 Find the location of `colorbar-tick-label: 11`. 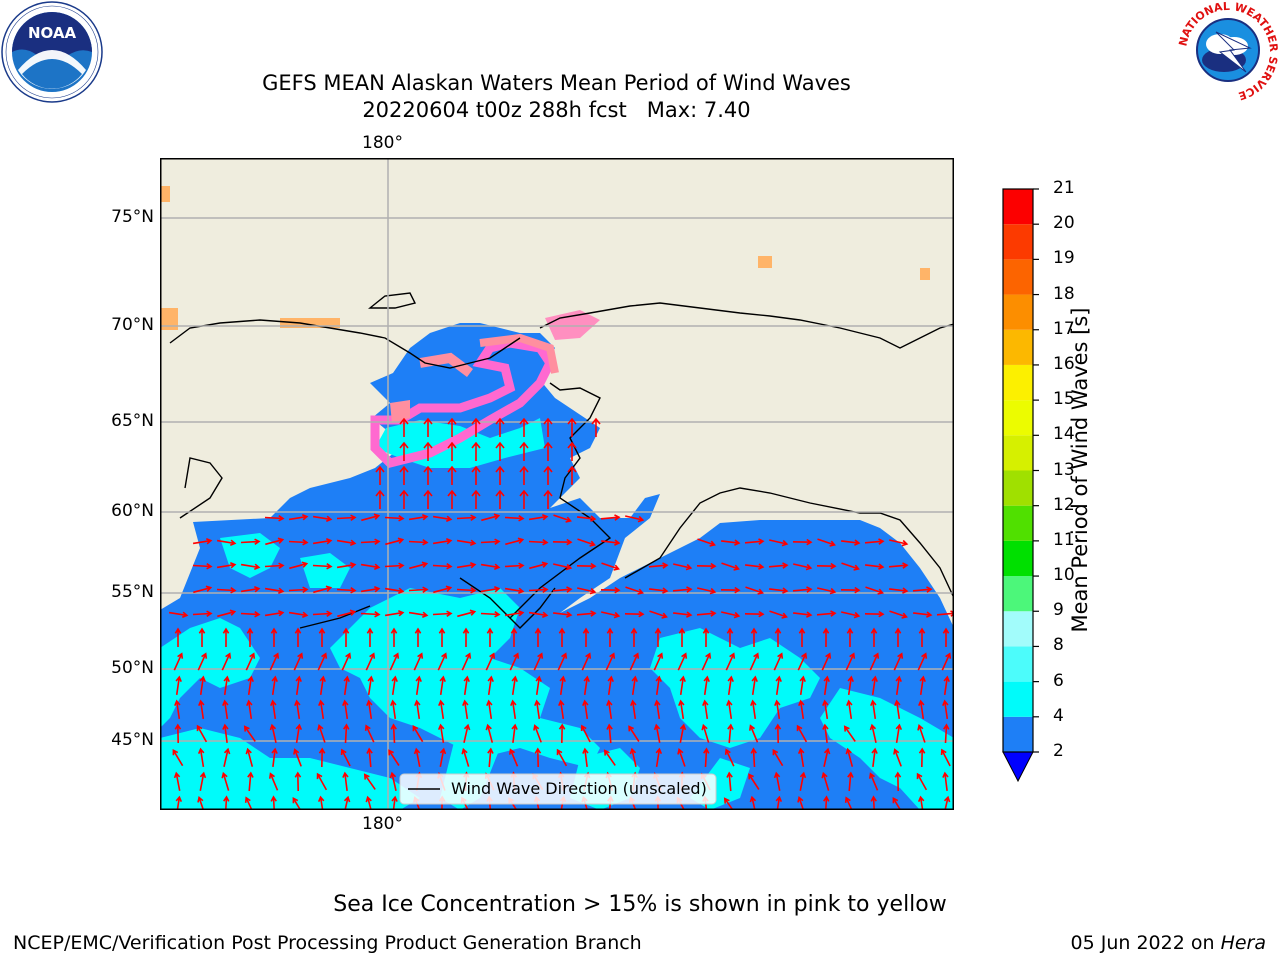

colorbar-tick-label: 11 is located at coordinates (1064, 539).